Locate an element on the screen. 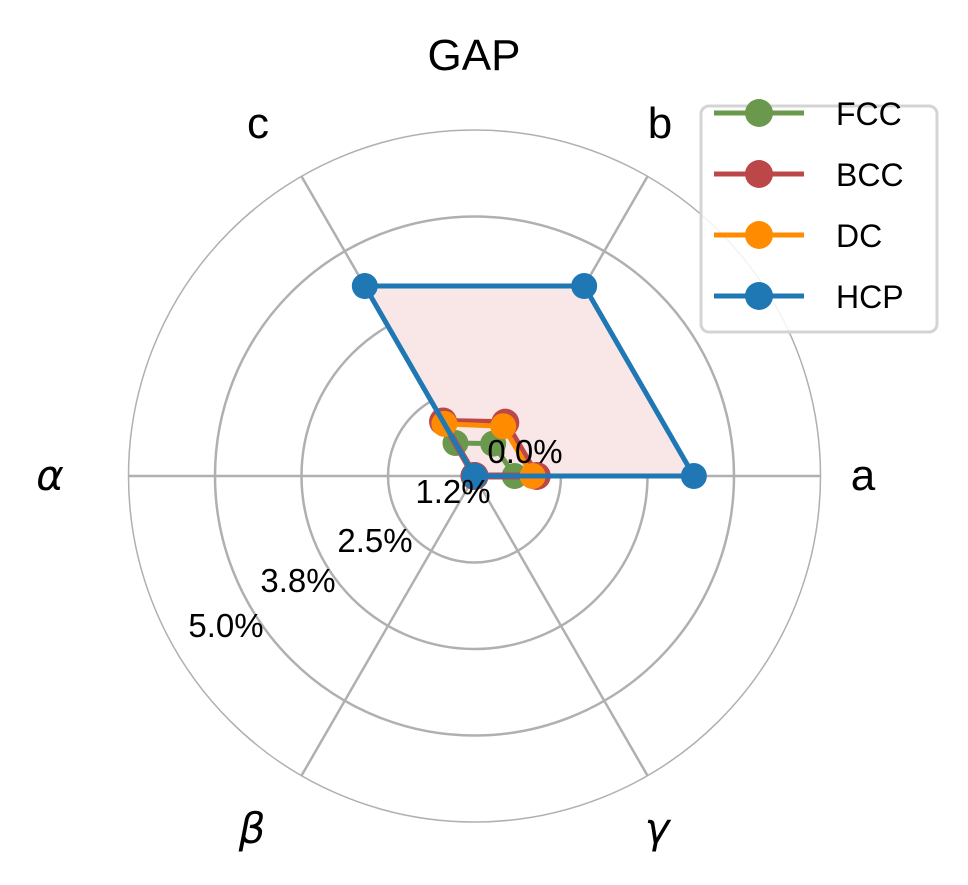 This screenshot has height=885, width=968. axis-label-4: β is located at coordinates (252, 828).